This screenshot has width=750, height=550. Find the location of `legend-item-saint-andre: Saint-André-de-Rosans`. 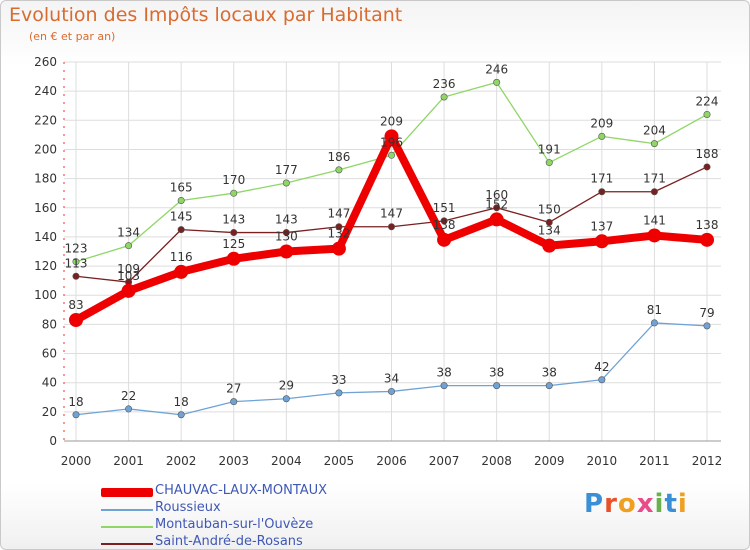

legend-item-saint-andre: Saint-André-de-Rosans is located at coordinates (251, 541).